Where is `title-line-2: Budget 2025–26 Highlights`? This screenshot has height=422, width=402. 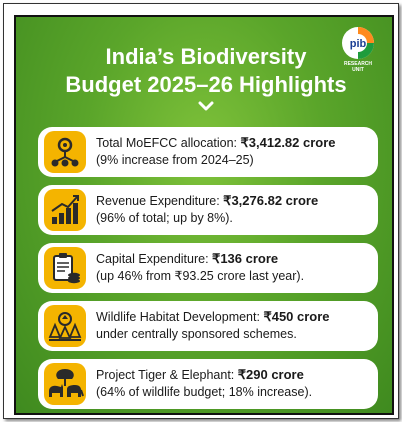 title-line-2: Budget 2025–26 Highlights is located at coordinates (206, 84).